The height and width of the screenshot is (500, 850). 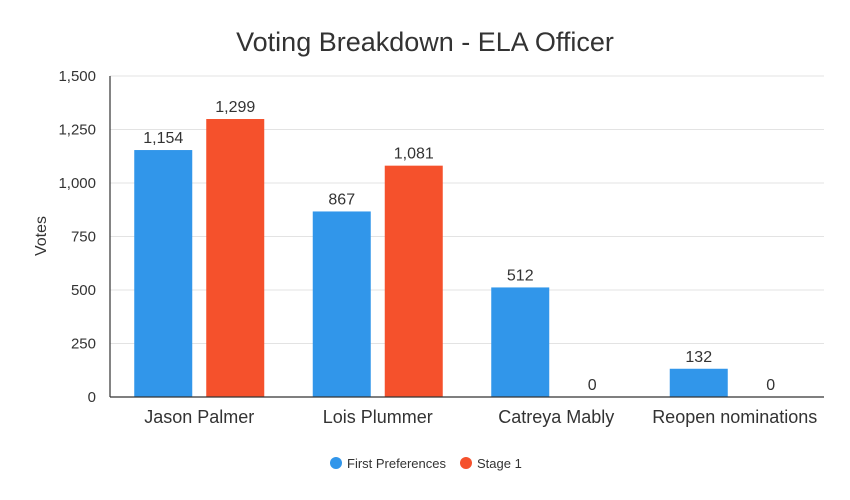 I want to click on data-label: 867, so click(x=341, y=199).